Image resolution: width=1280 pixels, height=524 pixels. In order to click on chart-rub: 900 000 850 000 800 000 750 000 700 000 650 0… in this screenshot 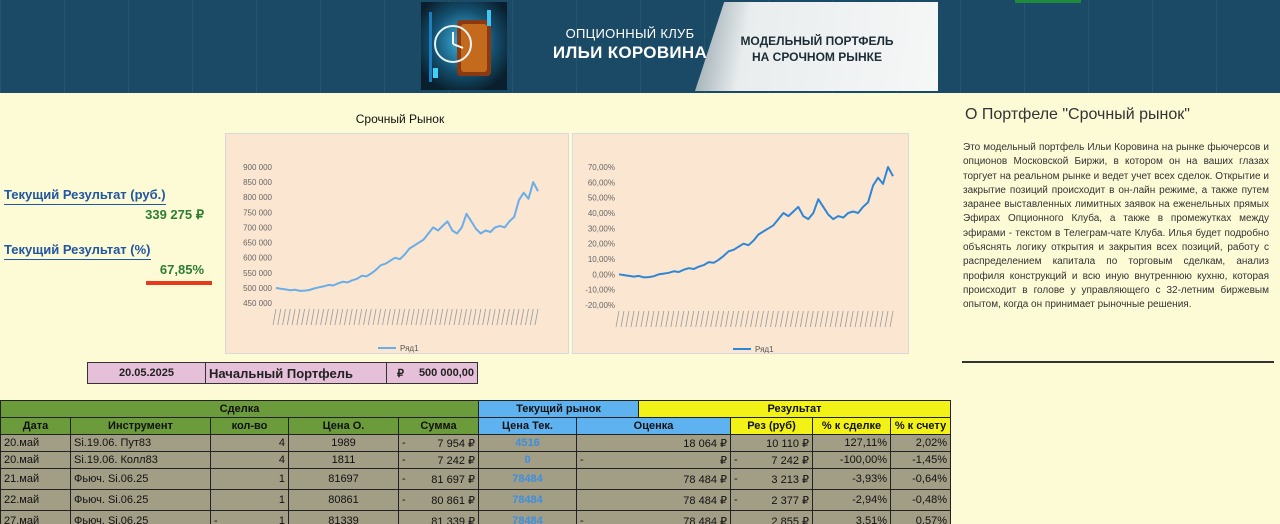, I will do `click(397, 243)`.